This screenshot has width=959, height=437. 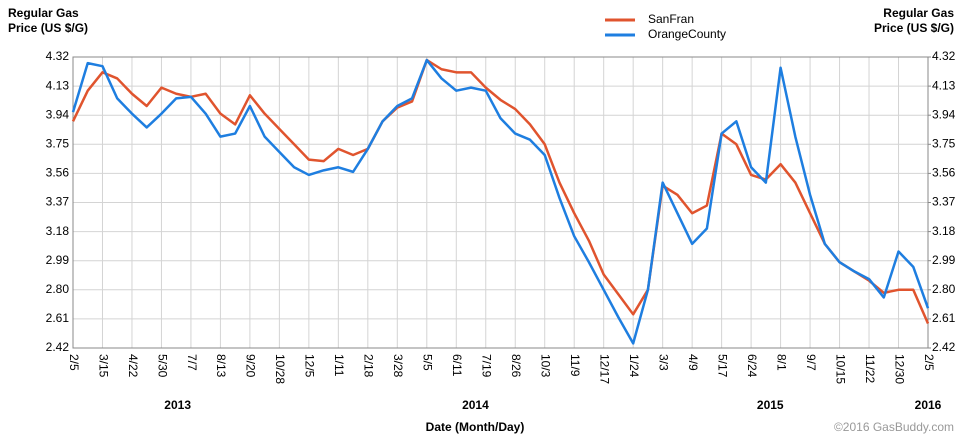 What do you see at coordinates (944, 318) in the screenshot?
I see `y2-tick-label: 2.61` at bounding box center [944, 318].